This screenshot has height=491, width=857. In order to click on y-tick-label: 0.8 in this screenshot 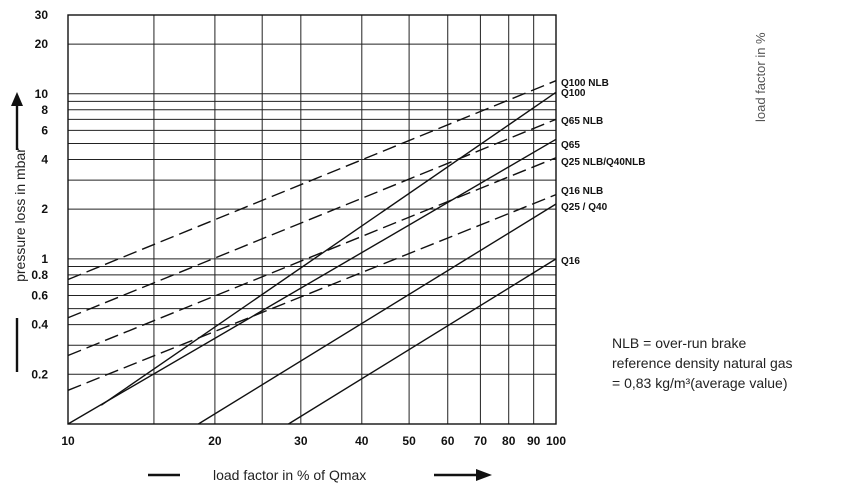, I will do `click(39, 275)`.